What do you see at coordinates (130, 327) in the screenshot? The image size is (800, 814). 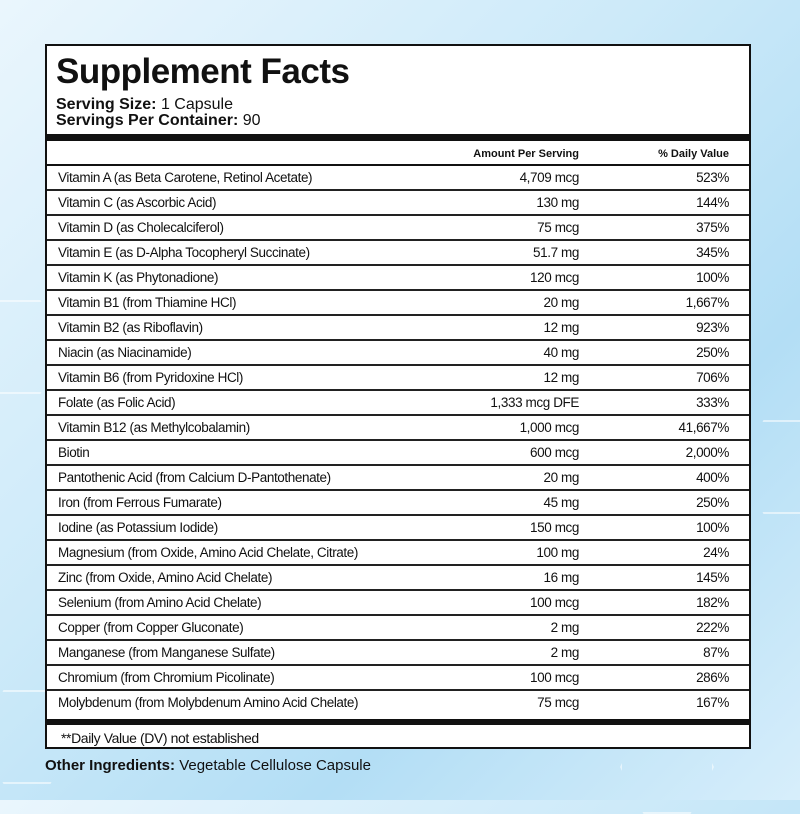 I see `nutrient-name: Vitamin B2 (as Riboflavin)` at bounding box center [130, 327].